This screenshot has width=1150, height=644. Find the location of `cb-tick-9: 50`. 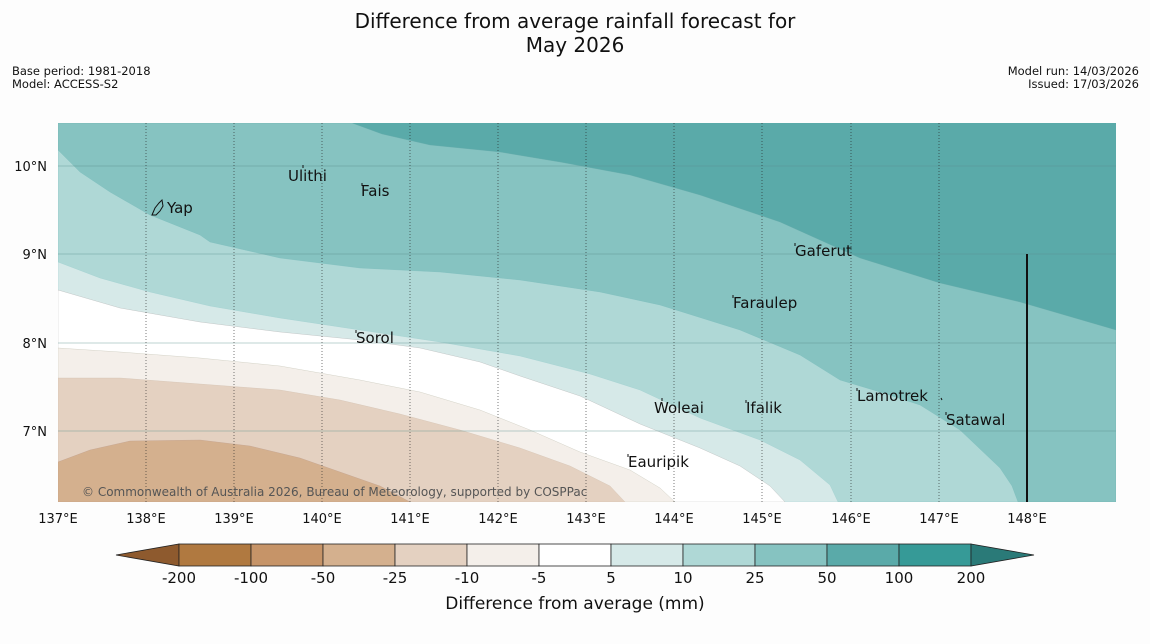

cb-tick-9: 50 is located at coordinates (826, 578).